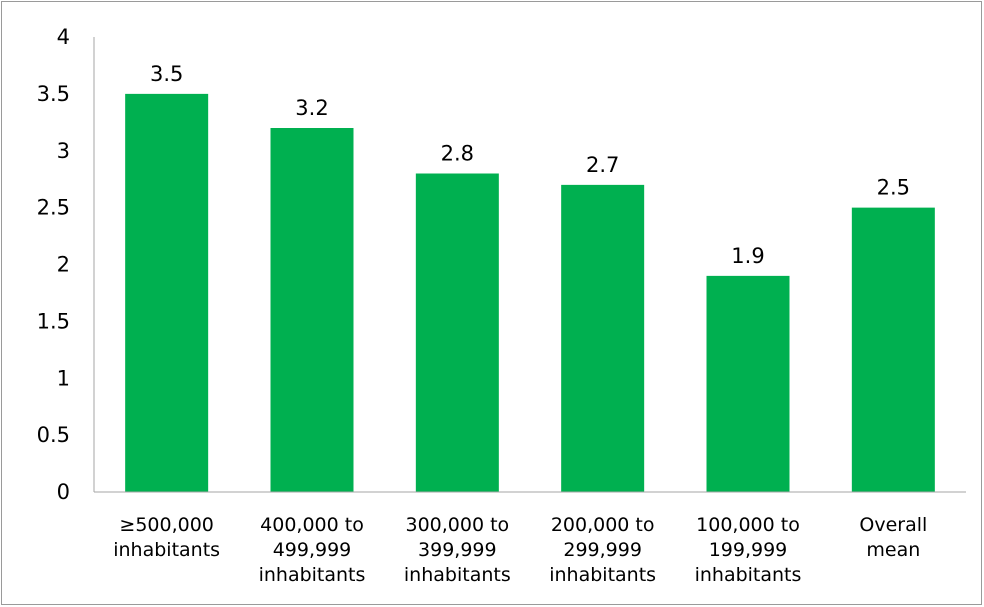 Image resolution: width=984 pixels, height=607 pixels. I want to click on x-category-label: Overall, so click(893, 525).